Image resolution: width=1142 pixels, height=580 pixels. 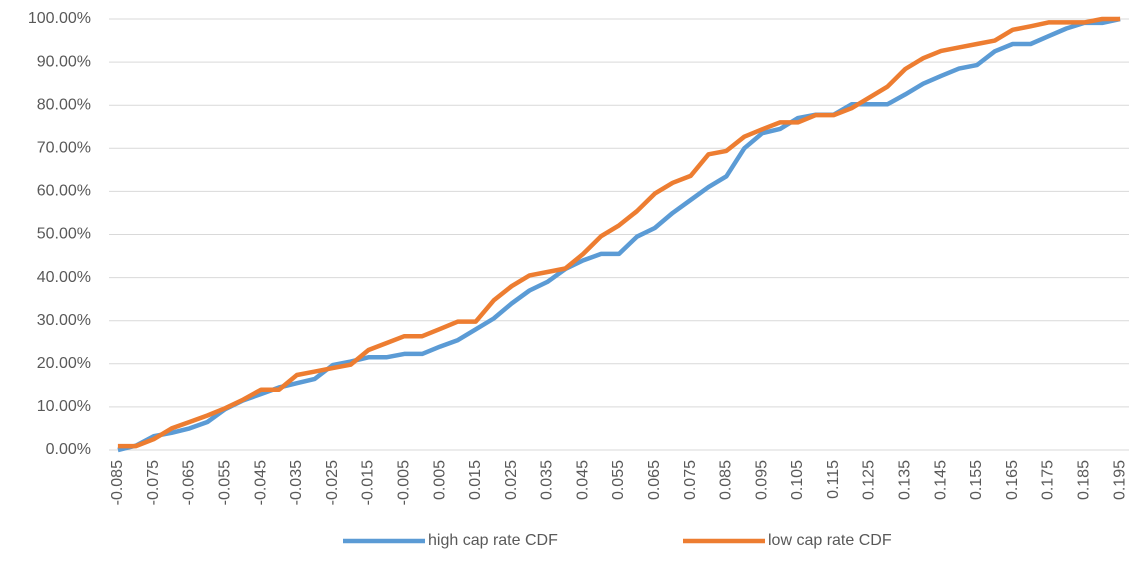 What do you see at coordinates (225, 482) in the screenshot?
I see `x-tick-label: -0.055` at bounding box center [225, 482].